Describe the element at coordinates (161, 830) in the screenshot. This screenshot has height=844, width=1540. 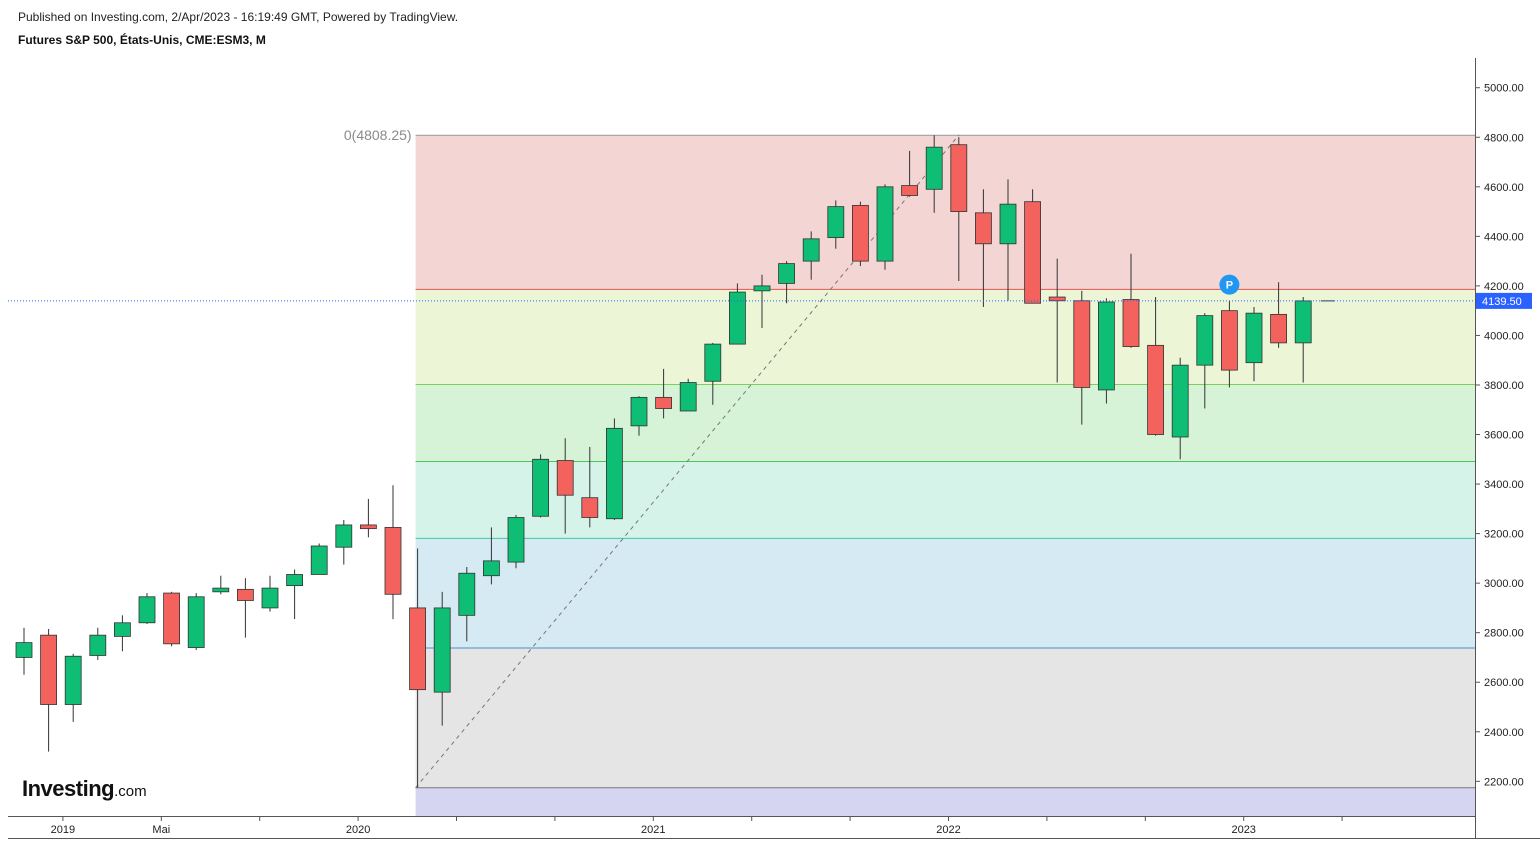
I see `x-tick-label: Mai` at that location.